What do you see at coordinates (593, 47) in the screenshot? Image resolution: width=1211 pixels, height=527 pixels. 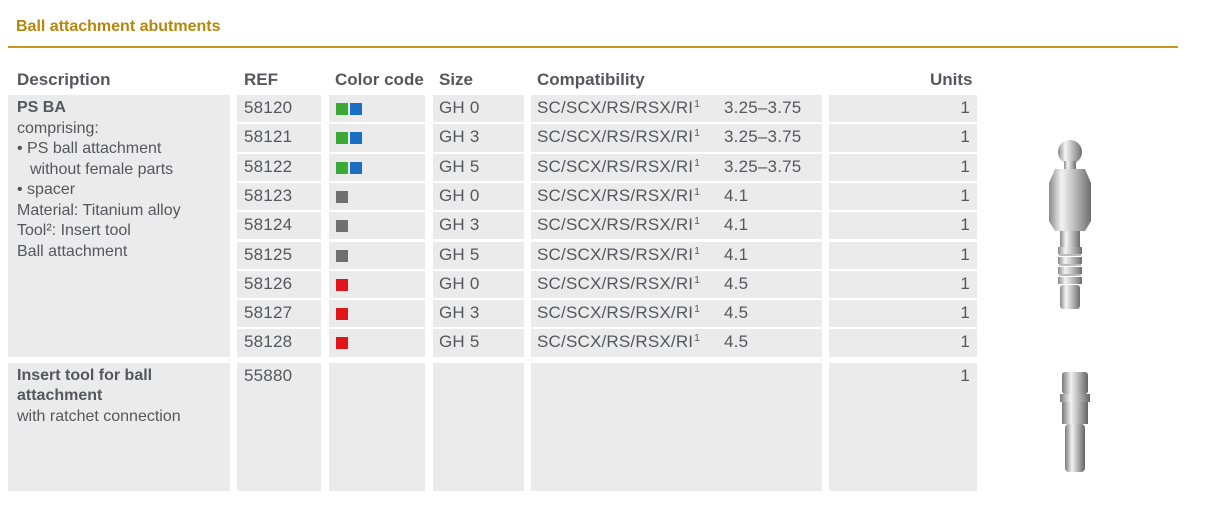 I see `title-divider` at bounding box center [593, 47].